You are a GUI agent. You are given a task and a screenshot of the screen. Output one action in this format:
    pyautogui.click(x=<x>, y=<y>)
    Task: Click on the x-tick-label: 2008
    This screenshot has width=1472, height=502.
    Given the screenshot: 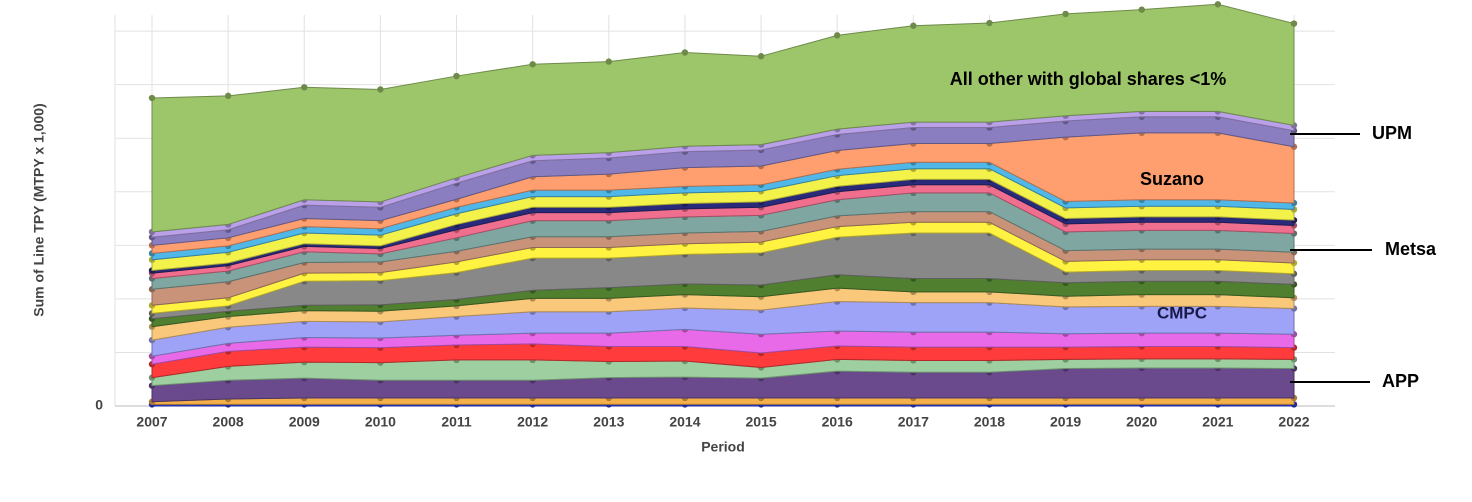 What is the action you would take?
    pyautogui.click(x=228, y=422)
    